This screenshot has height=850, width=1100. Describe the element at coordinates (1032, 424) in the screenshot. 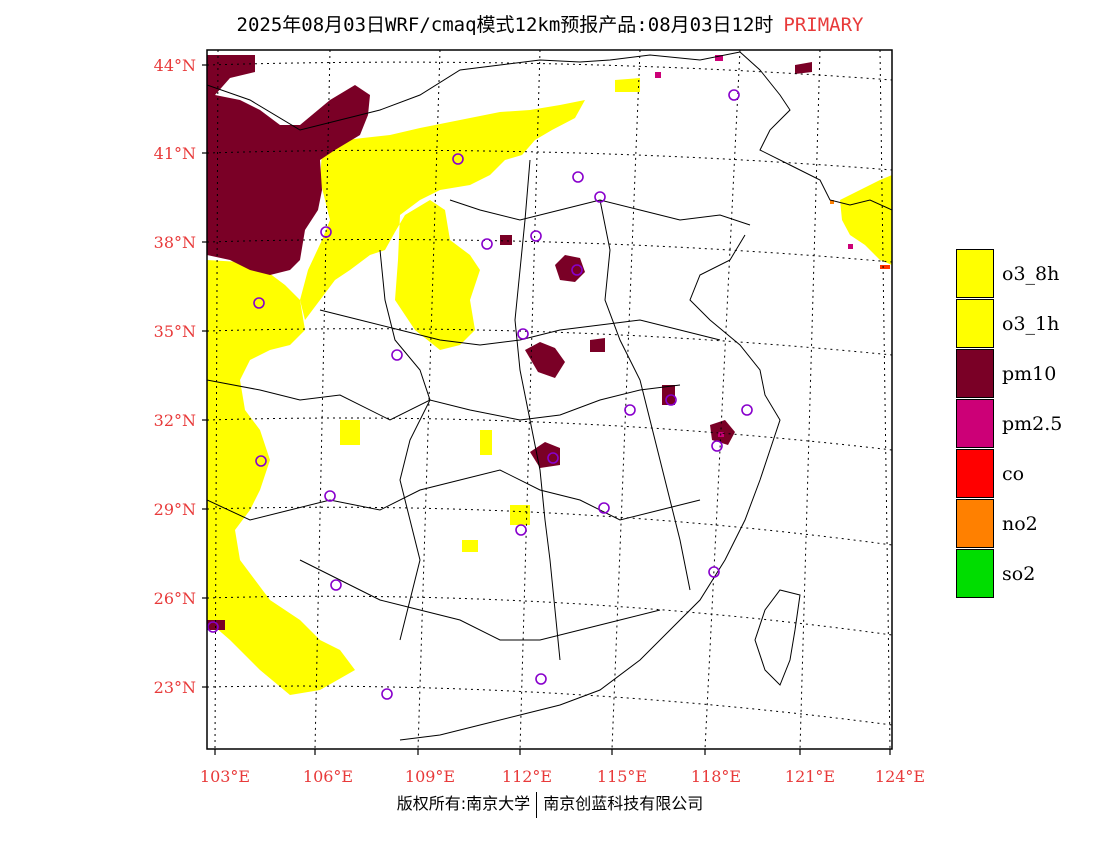

I see `legend-label: pm2.5` at that location.